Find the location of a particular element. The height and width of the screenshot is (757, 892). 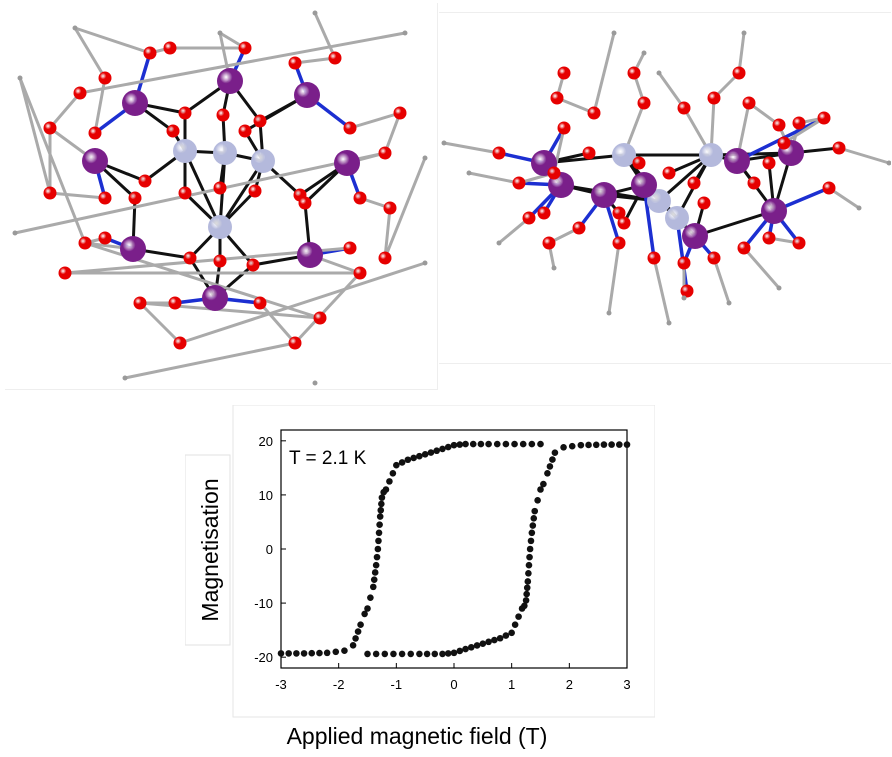

y-axis-label: Magnetisation is located at coordinates (210, 549).